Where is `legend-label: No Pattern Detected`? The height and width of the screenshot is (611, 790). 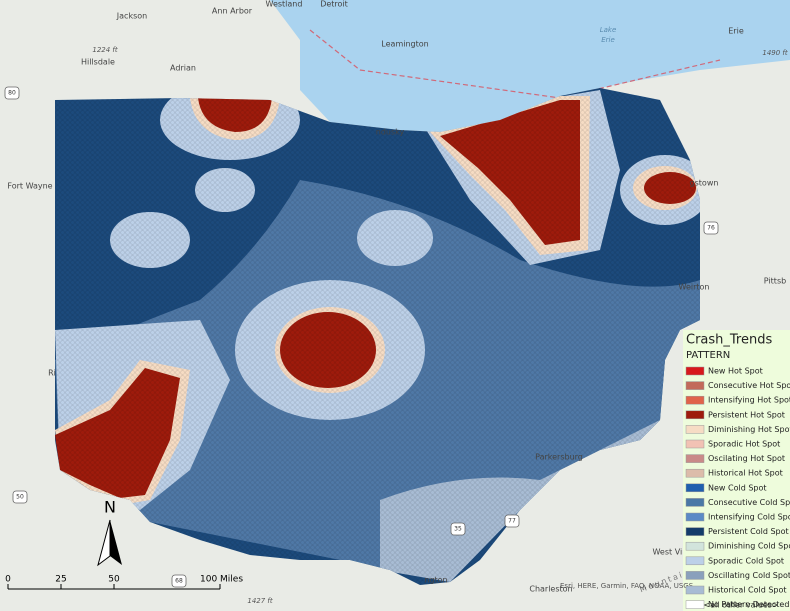 legend-label: No Pattern Detected is located at coordinates (748, 604).